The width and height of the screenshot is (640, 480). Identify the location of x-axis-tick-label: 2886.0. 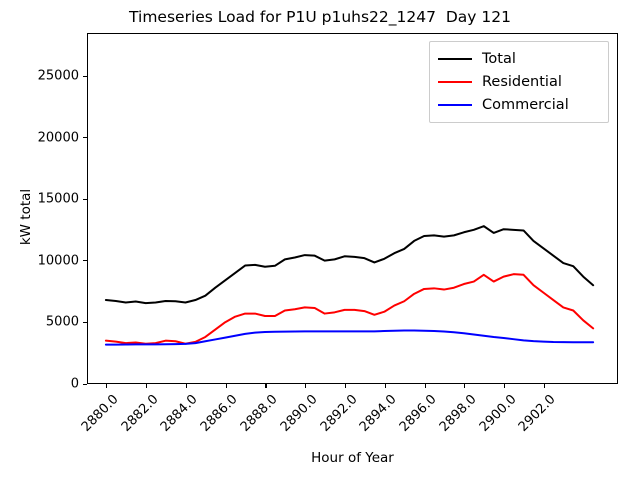
(219, 413).